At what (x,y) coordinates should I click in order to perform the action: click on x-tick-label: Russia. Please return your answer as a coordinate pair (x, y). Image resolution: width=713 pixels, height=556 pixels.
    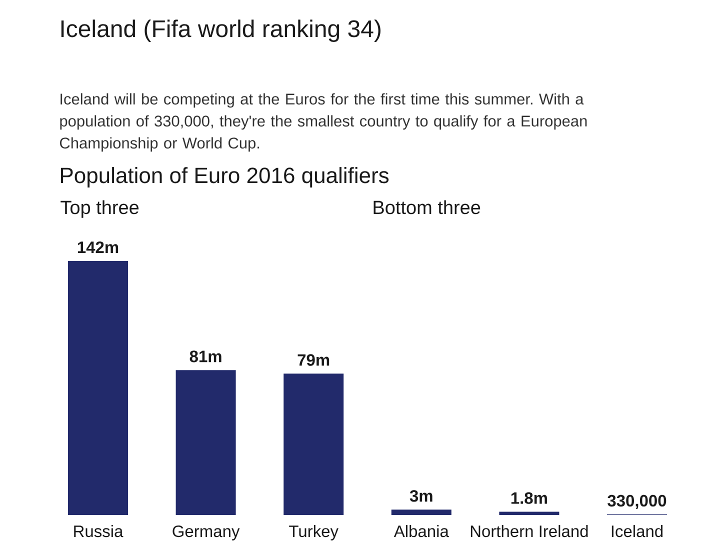
    Looking at the image, I should click on (99, 531).